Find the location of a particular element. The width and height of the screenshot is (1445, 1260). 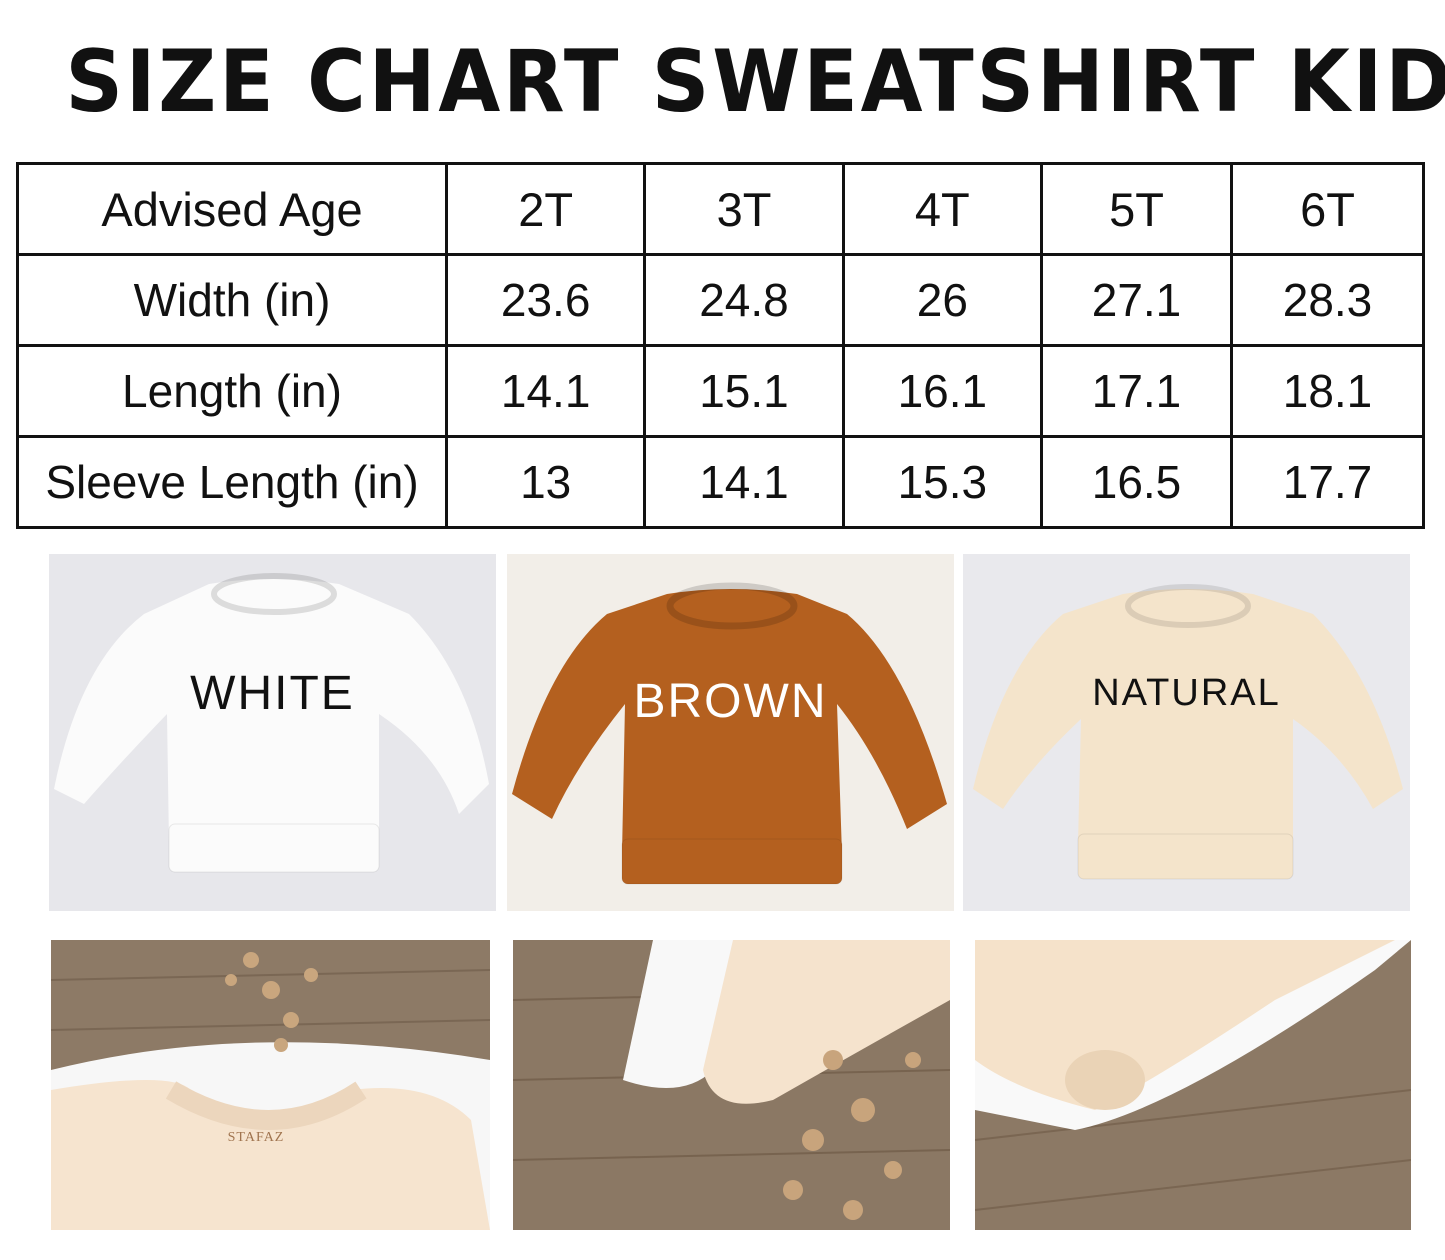

header-cell: 3T is located at coordinates (744, 209).